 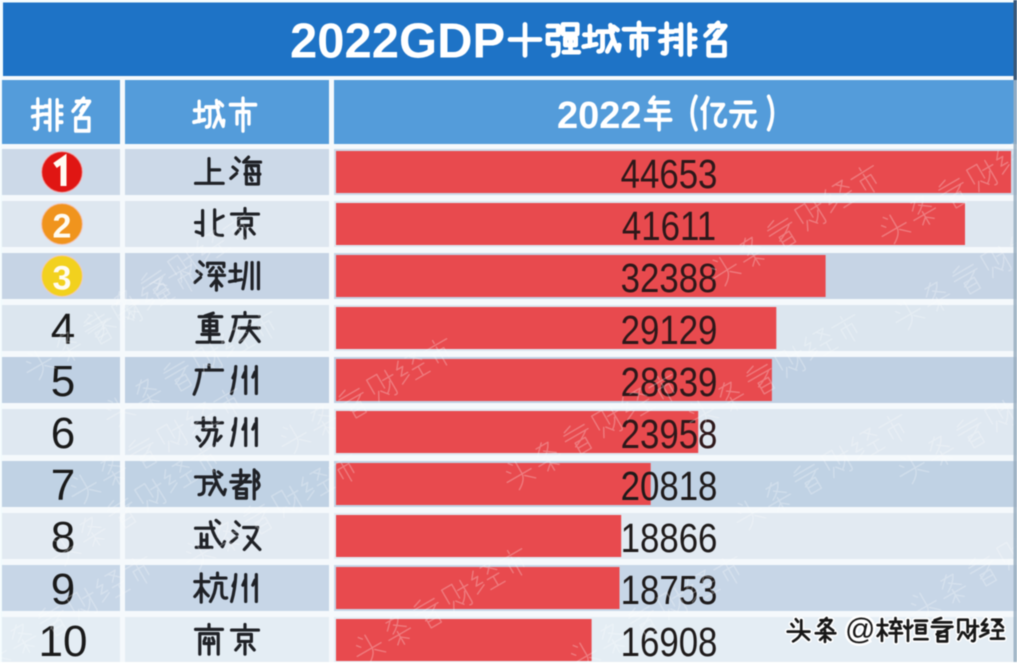 What do you see at coordinates (63, 537) in the screenshot?
I see `svg-text: 8` at bounding box center [63, 537].